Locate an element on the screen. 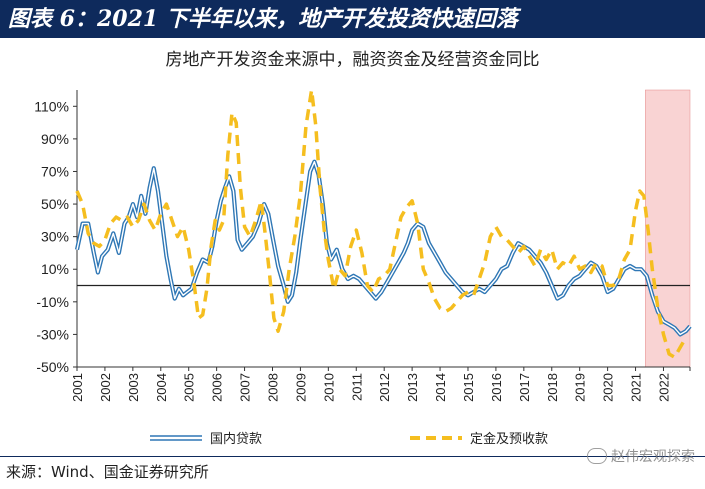 The height and width of the screenshot is (489, 705). y-tick-label: 10% is located at coordinates (55, 269).